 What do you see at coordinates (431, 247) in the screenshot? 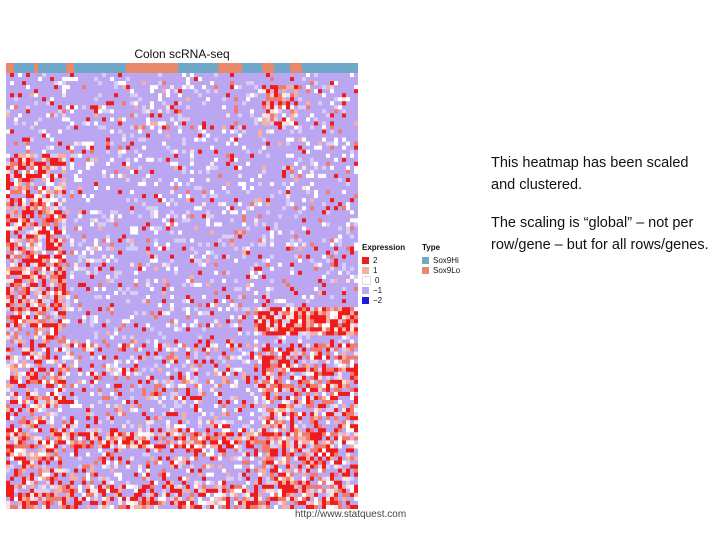
I see `type-legend-title: Type` at bounding box center [431, 247].